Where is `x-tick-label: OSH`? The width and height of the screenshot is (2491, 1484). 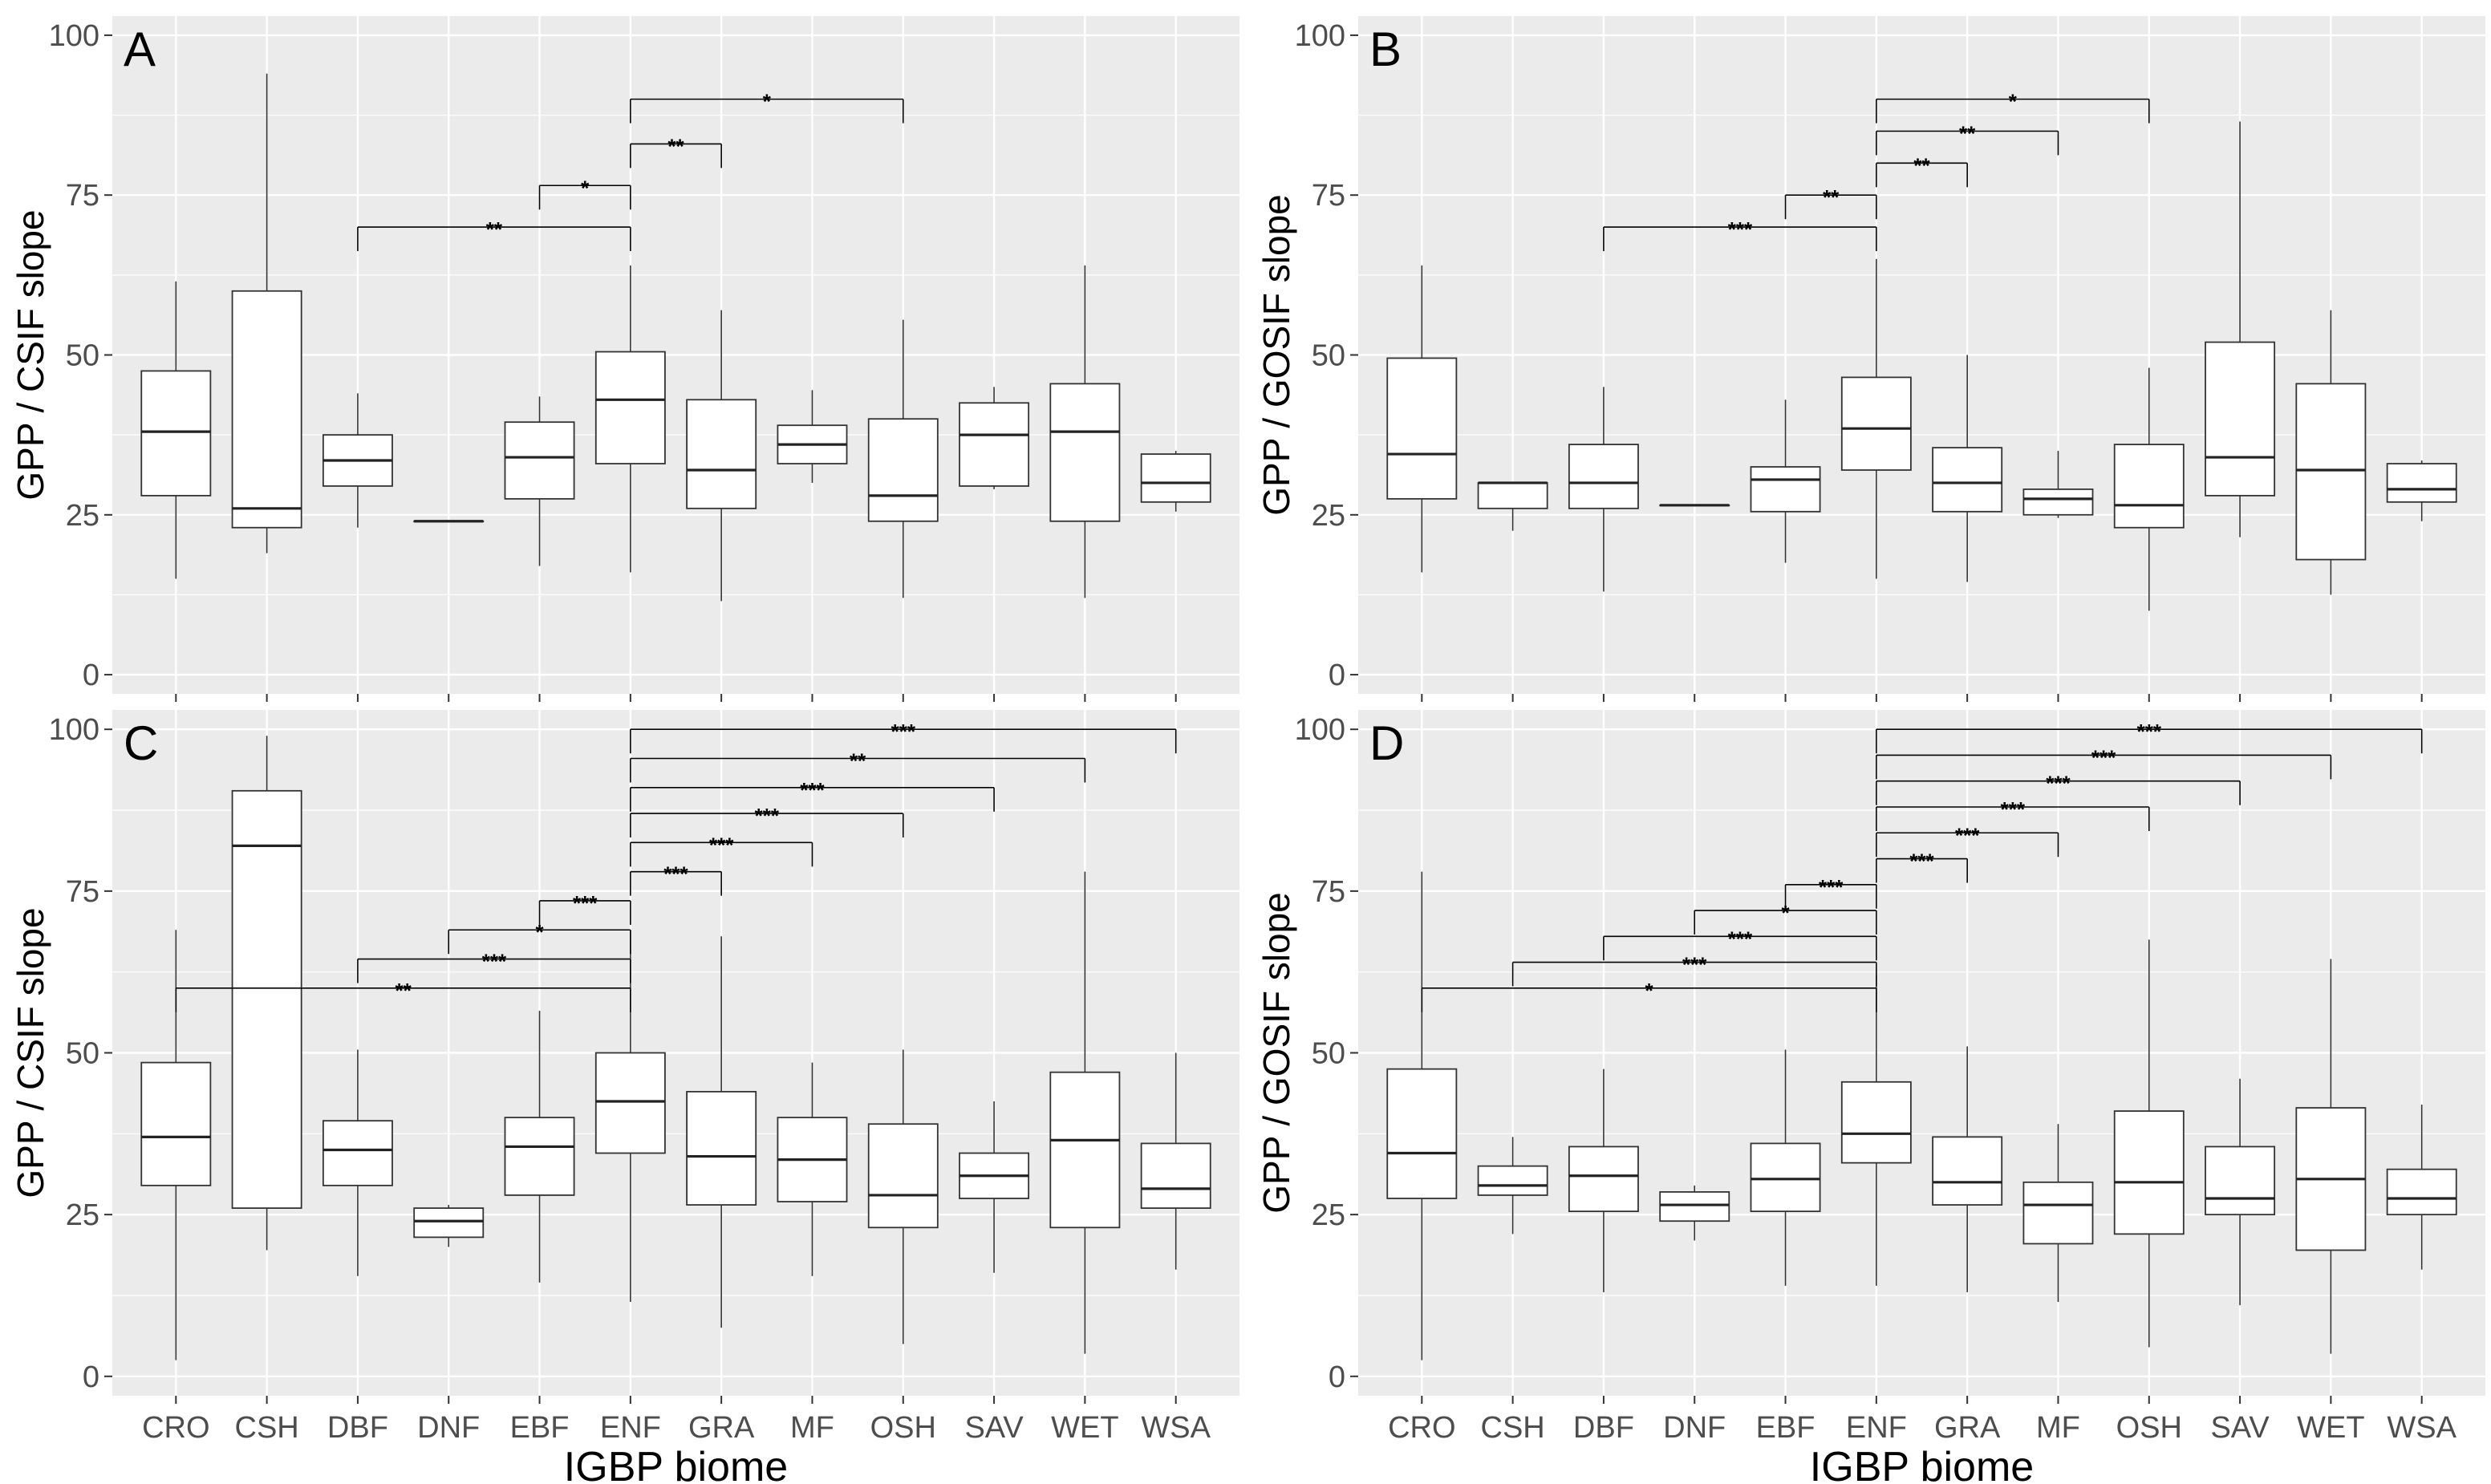 x-tick-label: OSH is located at coordinates (2149, 1428).